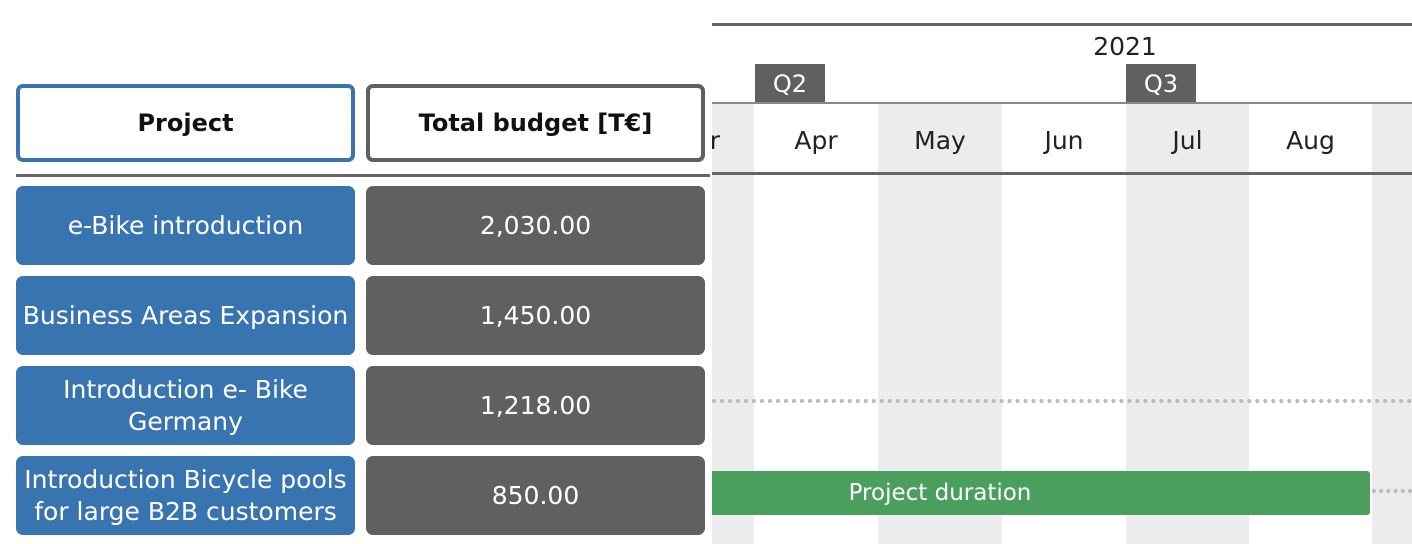  What do you see at coordinates (1161, 83) in the screenshot?
I see `quarter-label: Q3` at bounding box center [1161, 83].